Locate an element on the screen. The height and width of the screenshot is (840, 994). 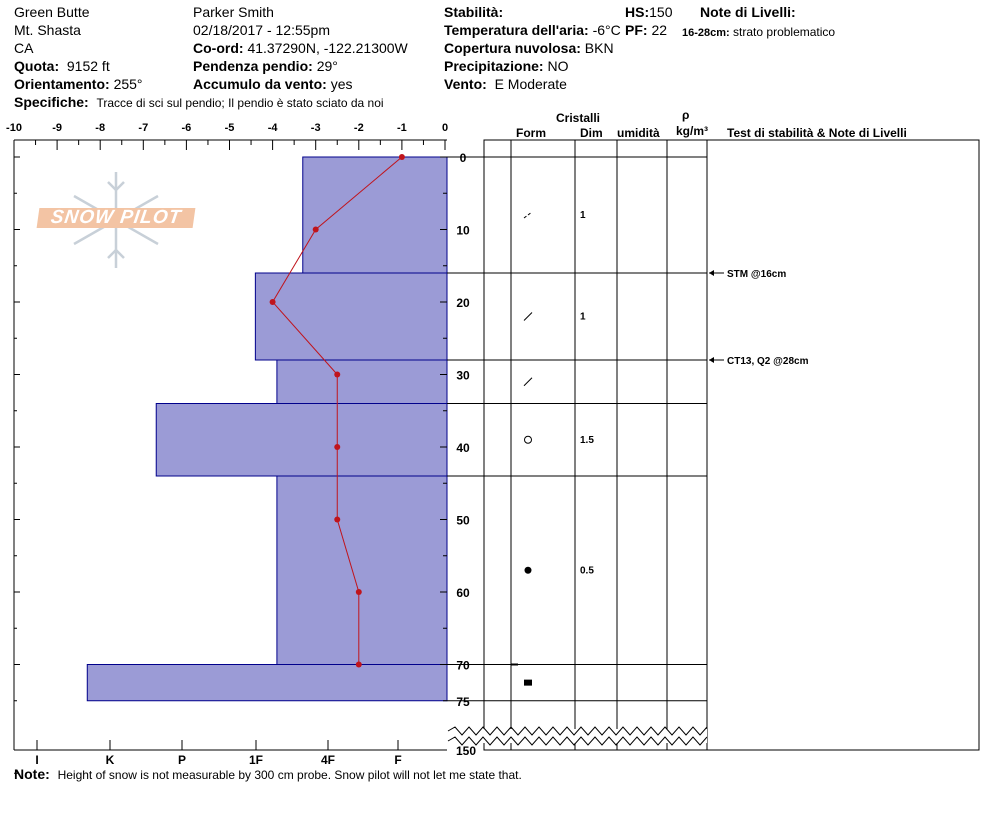
observer-name: Parker Smith is located at coordinates (233, 12).